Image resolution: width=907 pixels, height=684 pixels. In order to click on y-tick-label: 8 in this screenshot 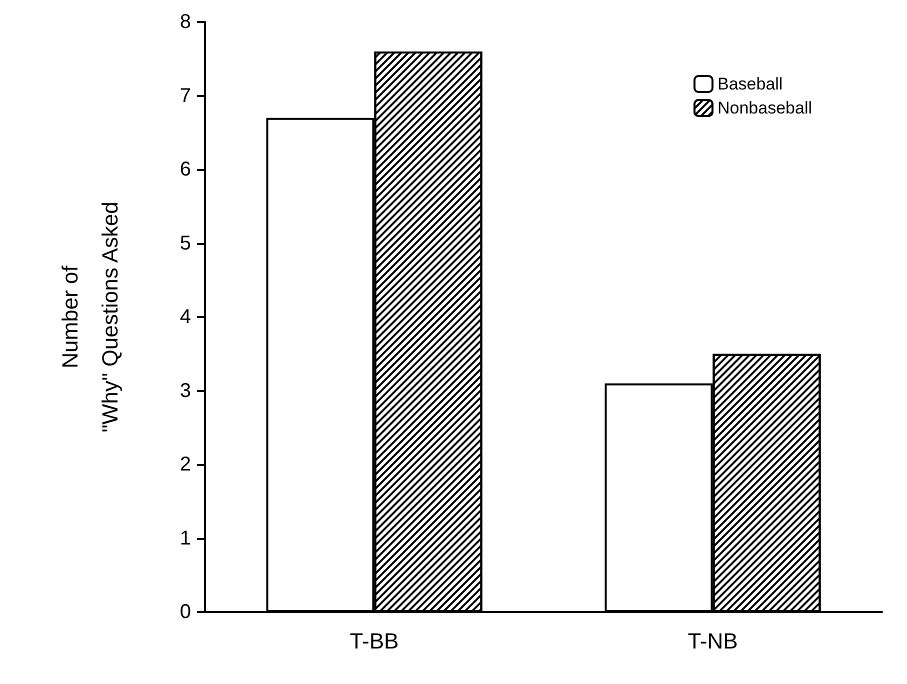, I will do `click(185, 22)`.